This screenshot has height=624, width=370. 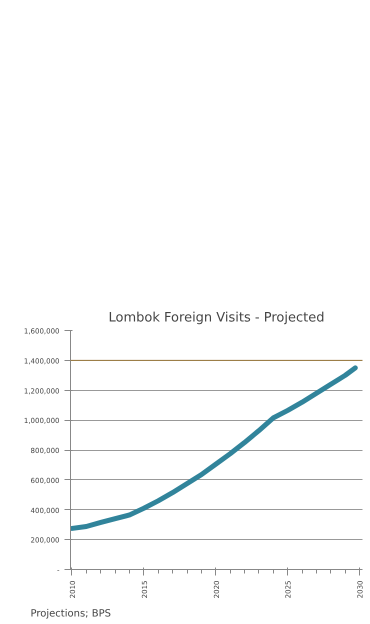 I want to click on text: Projections; BPS, so click(x=70, y=614).